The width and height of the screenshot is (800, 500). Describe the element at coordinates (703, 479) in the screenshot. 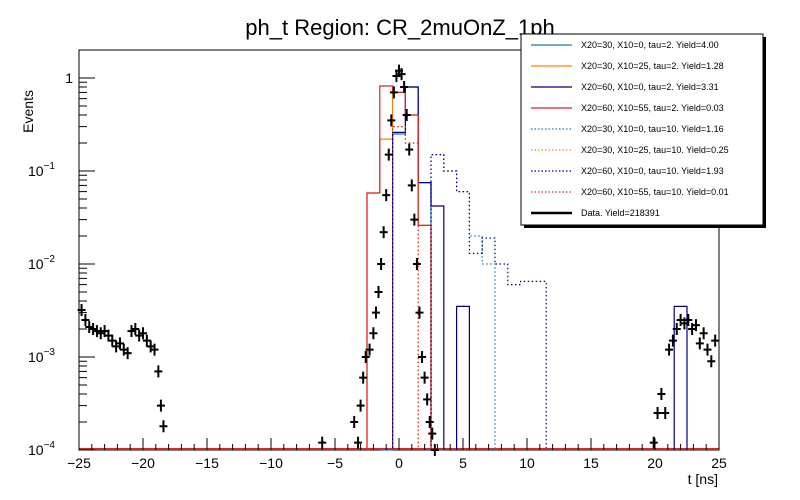

I see `x-axis-label: t [ns]` at that location.